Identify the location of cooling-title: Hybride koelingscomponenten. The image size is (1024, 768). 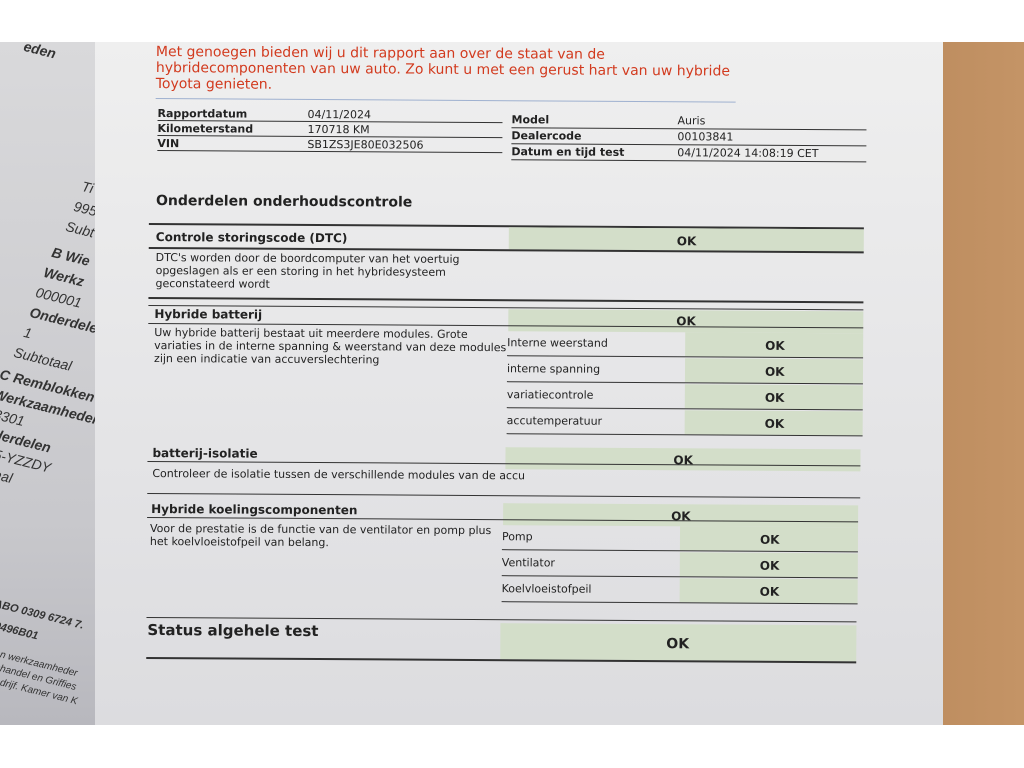
(254, 510).